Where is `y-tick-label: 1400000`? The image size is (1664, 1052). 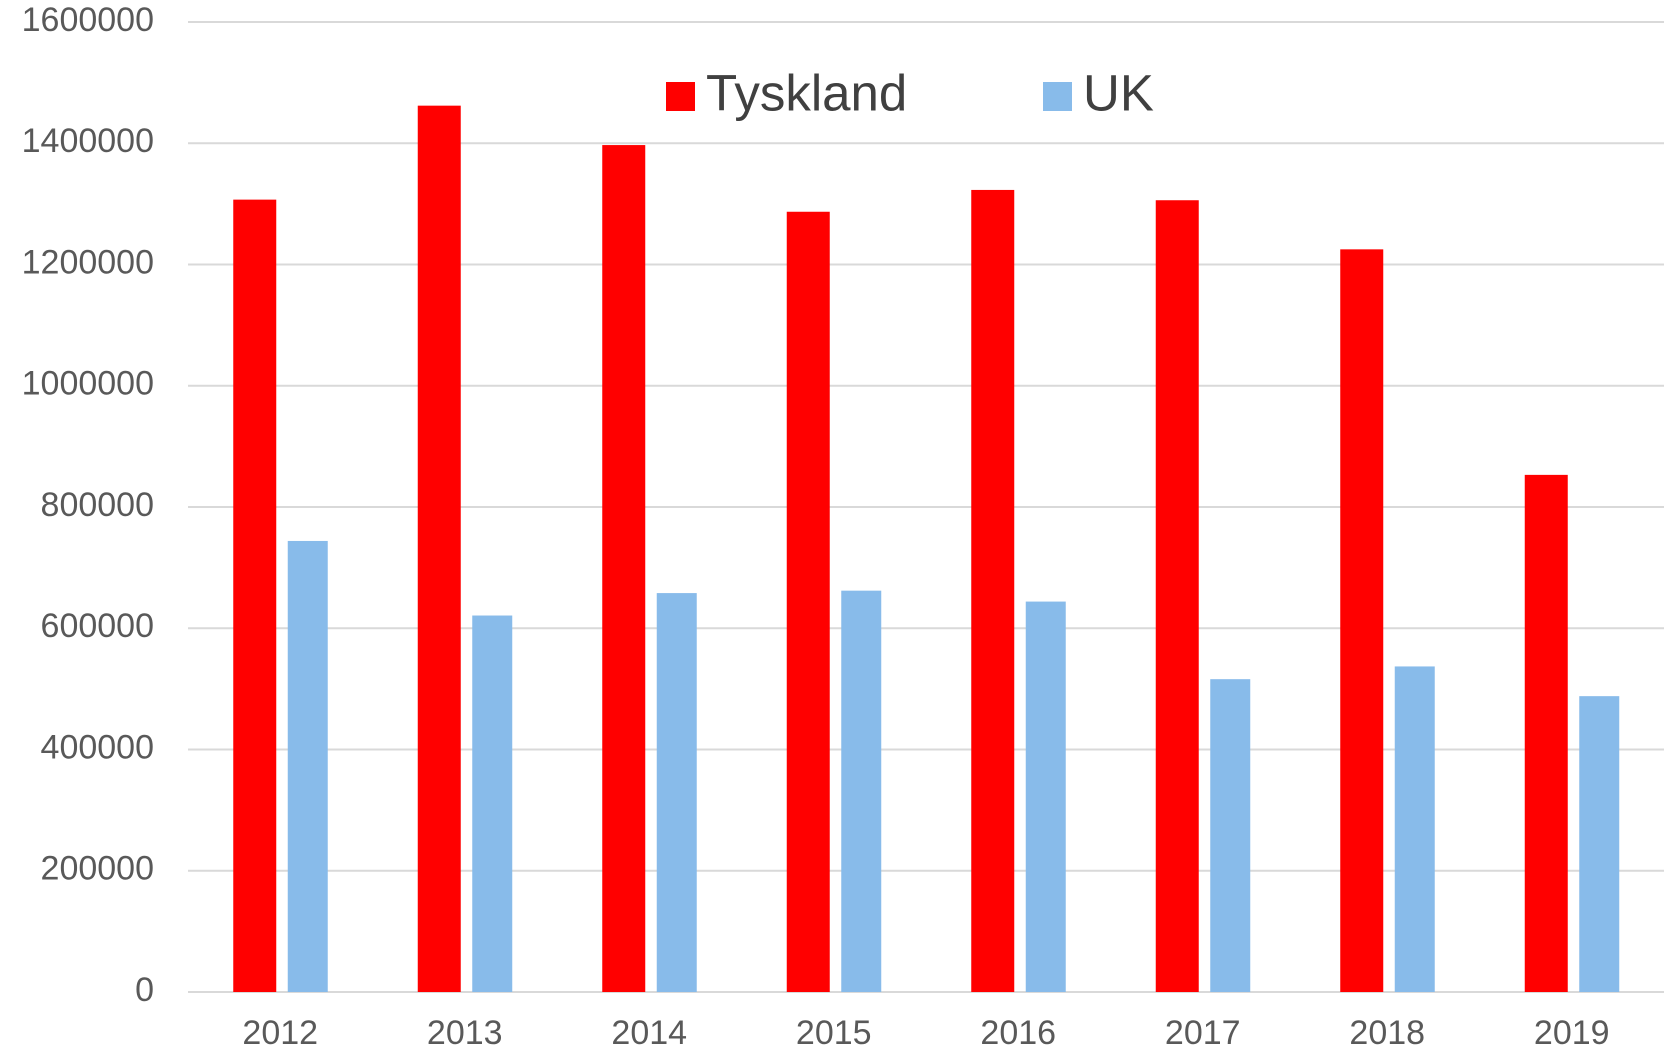
y-tick-label: 1400000 is located at coordinates (88, 141).